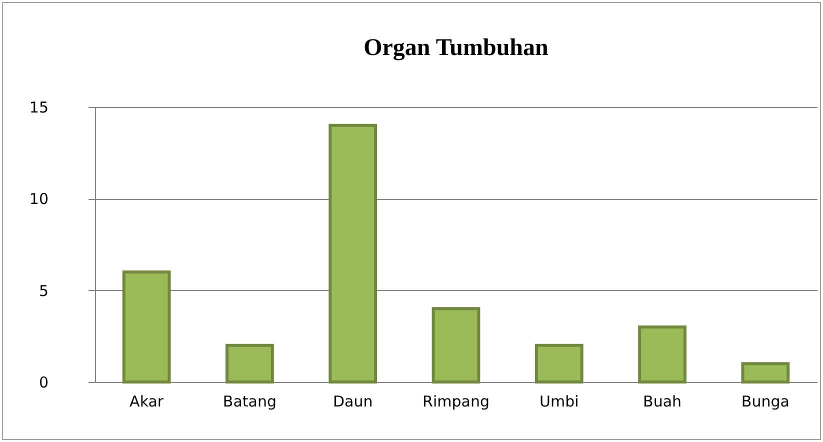 This screenshot has height=442, width=823. Describe the element at coordinates (456, 48) in the screenshot. I see `chart-title: Organ Tumbuhan` at that location.